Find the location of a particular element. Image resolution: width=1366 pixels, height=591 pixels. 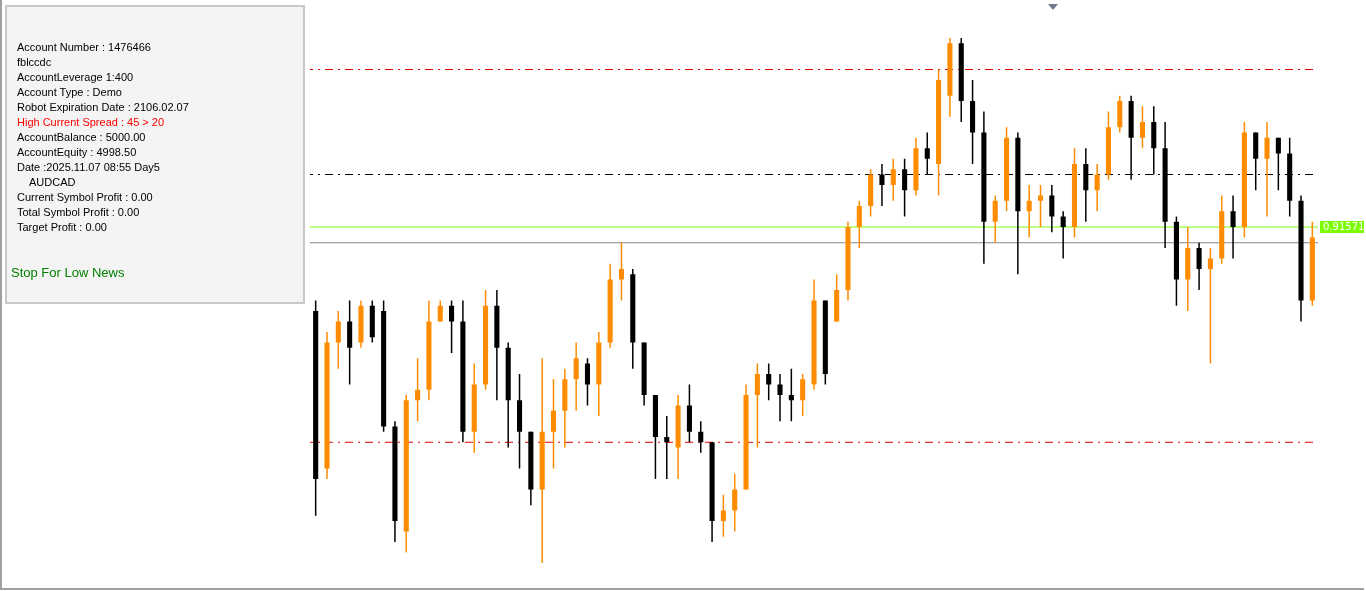

text: 0.91571 is located at coordinates (1344, 226).